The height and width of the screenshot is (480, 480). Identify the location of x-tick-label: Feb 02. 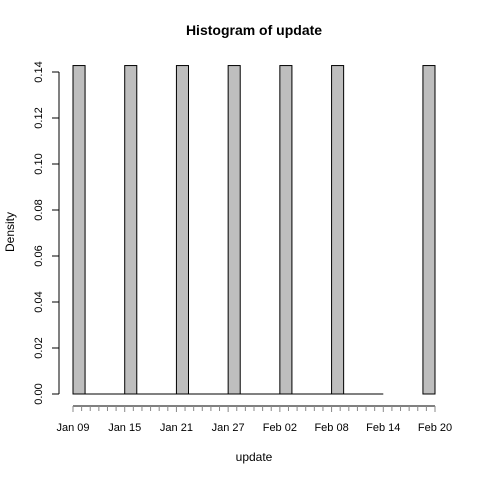
(280, 428).